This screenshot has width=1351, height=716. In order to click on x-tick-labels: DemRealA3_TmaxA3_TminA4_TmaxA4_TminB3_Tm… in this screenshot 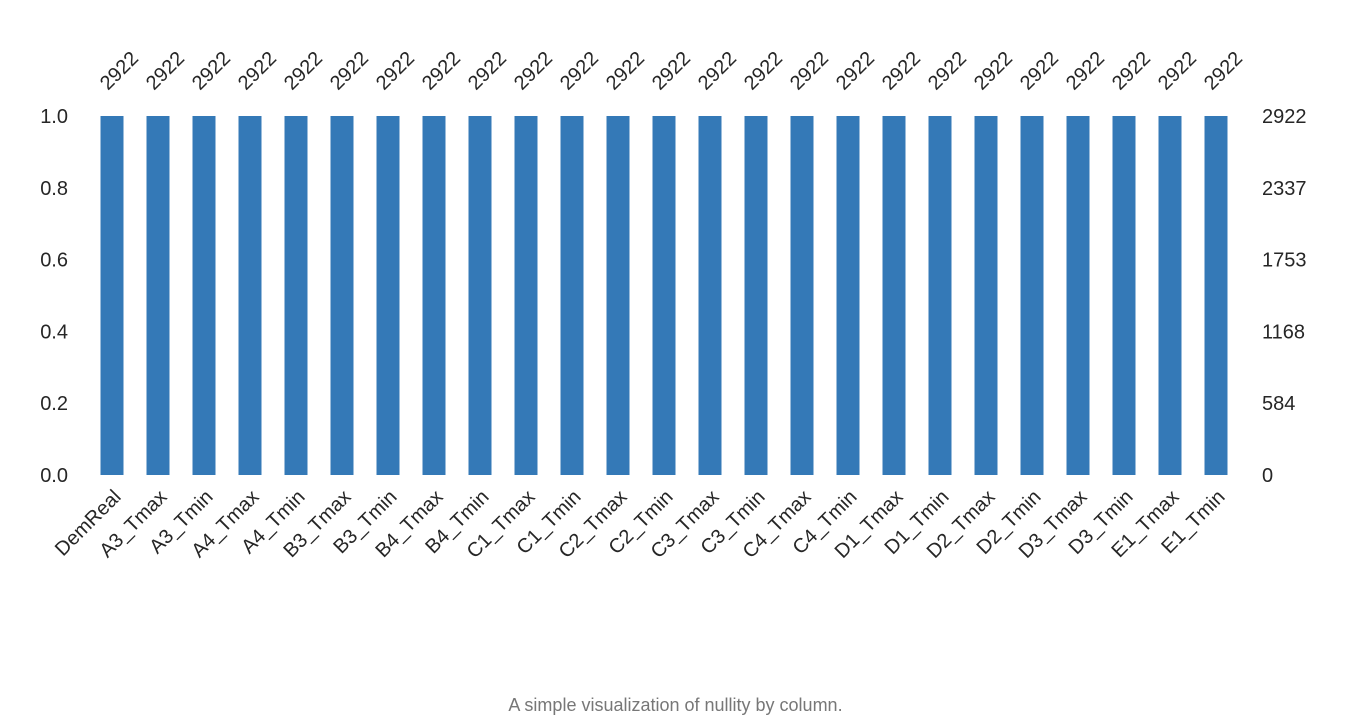, I will do `click(640, 524)`.